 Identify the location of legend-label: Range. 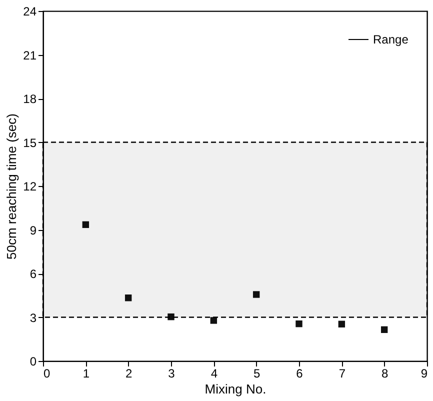
(391, 39).